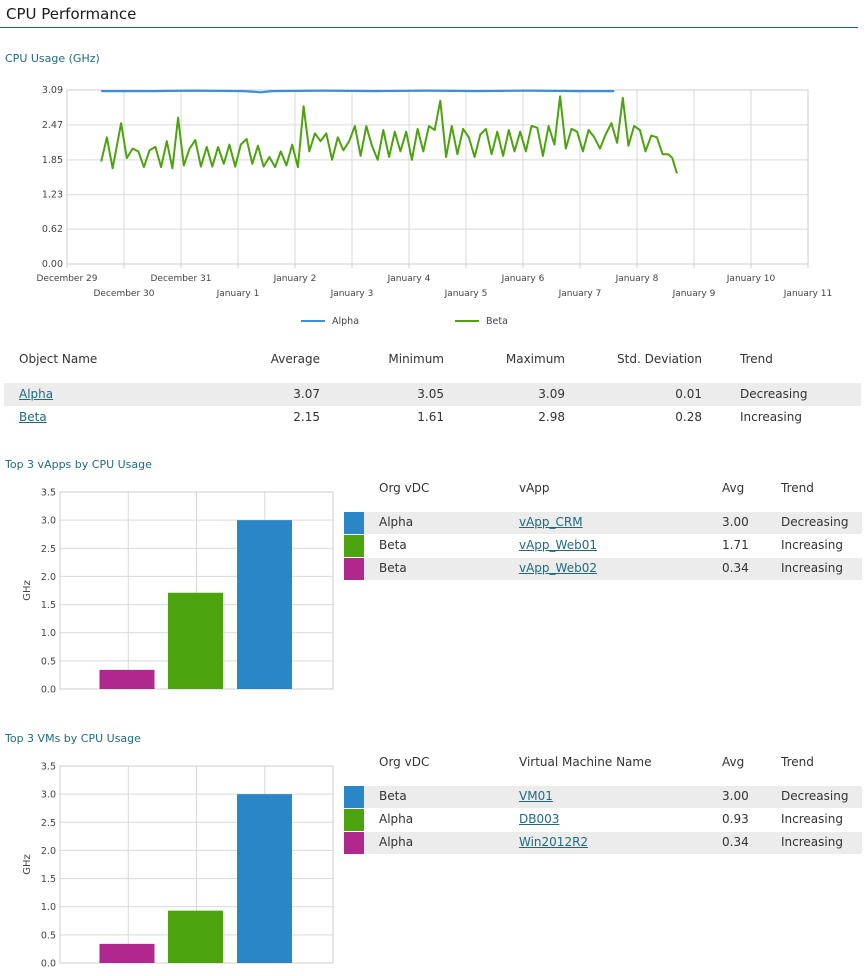 The image size is (866, 976). Describe the element at coordinates (295, 279) in the screenshot. I see `x-tick-label: January 2` at that location.